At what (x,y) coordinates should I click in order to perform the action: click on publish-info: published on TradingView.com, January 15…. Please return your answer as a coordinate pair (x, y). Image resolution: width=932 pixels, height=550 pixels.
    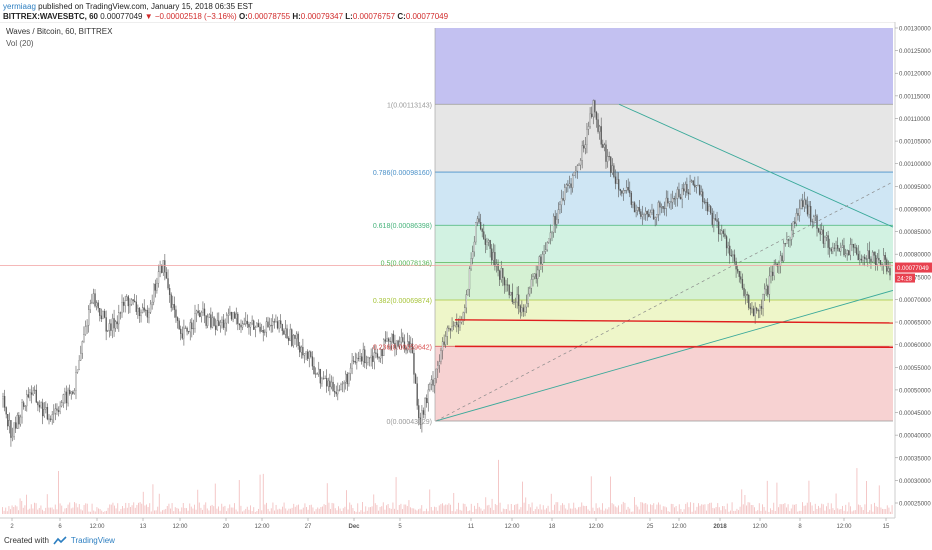
    Looking at the image, I should click on (145, 6).